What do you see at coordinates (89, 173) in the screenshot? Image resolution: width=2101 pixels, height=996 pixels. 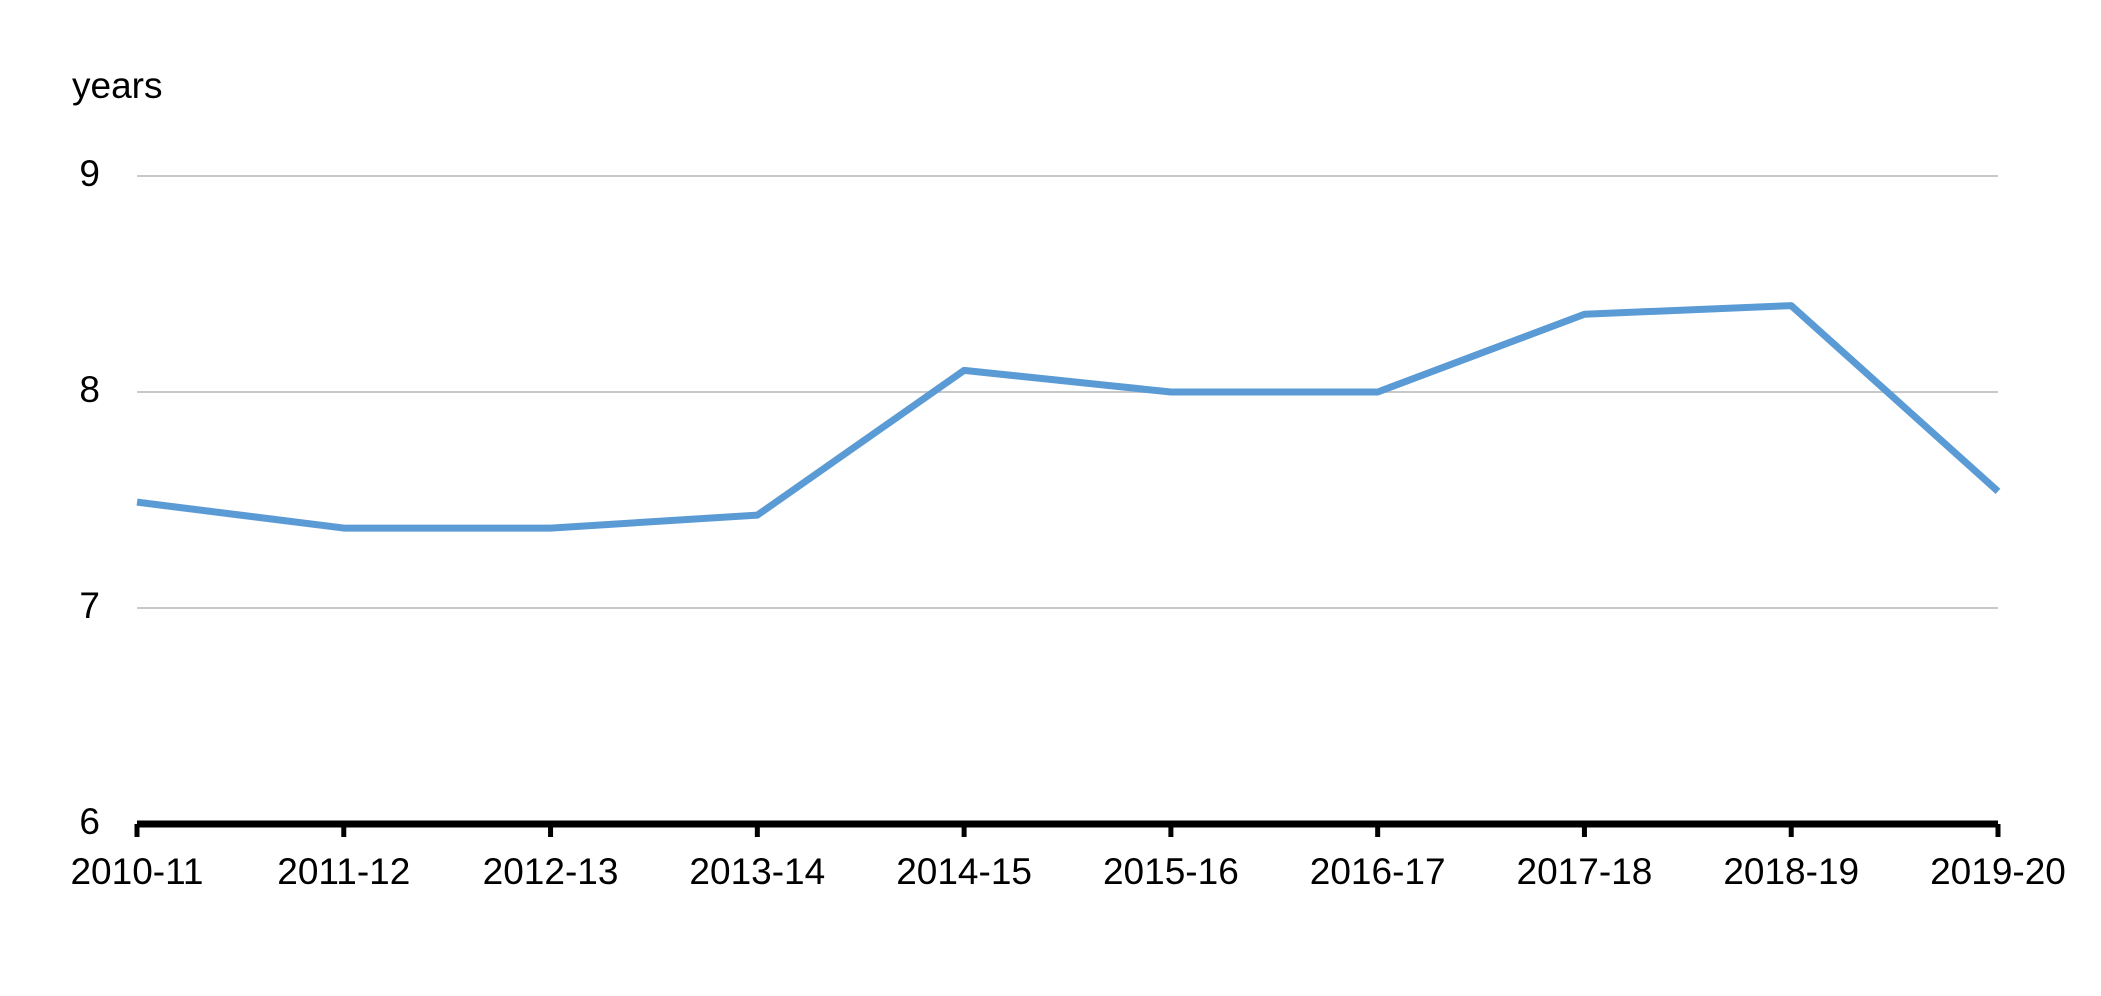 I see `y-tick-label: 9` at bounding box center [89, 173].